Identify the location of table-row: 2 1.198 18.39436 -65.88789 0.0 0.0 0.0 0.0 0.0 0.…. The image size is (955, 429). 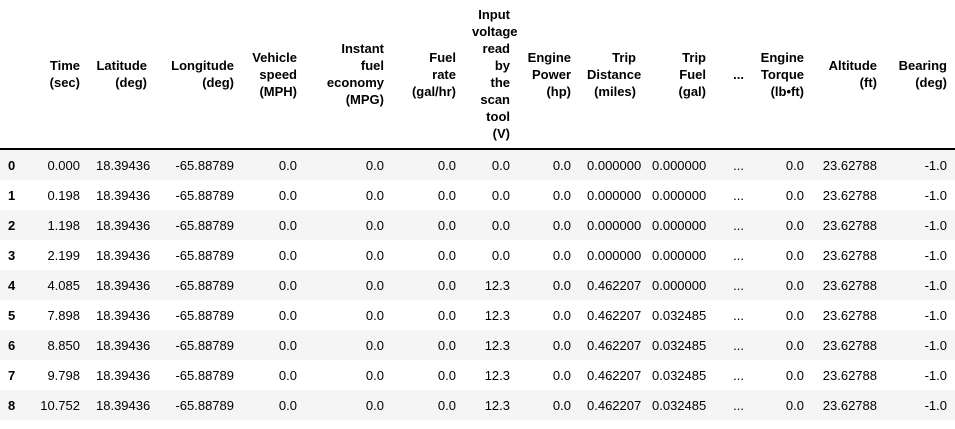
(477, 225).